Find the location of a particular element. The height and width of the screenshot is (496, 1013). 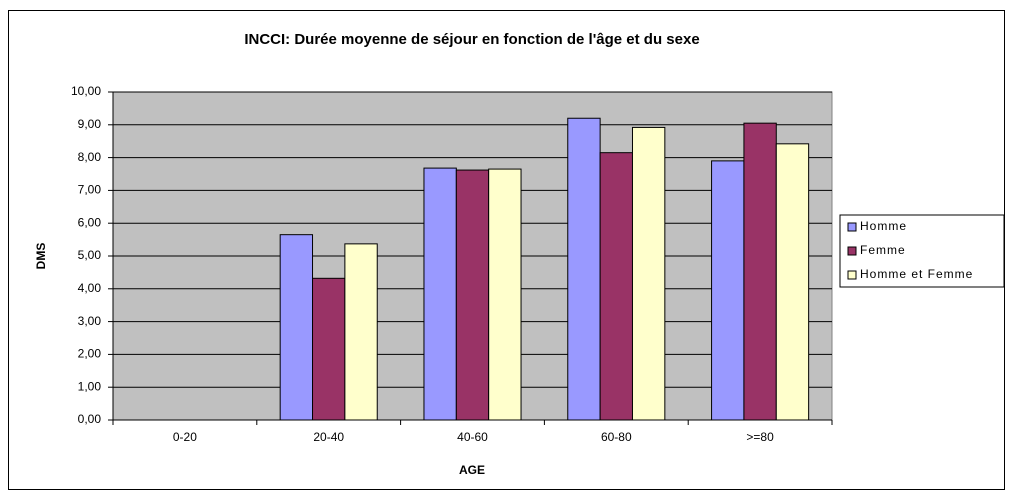

y-tick-label: 2,00 is located at coordinates (90, 354).